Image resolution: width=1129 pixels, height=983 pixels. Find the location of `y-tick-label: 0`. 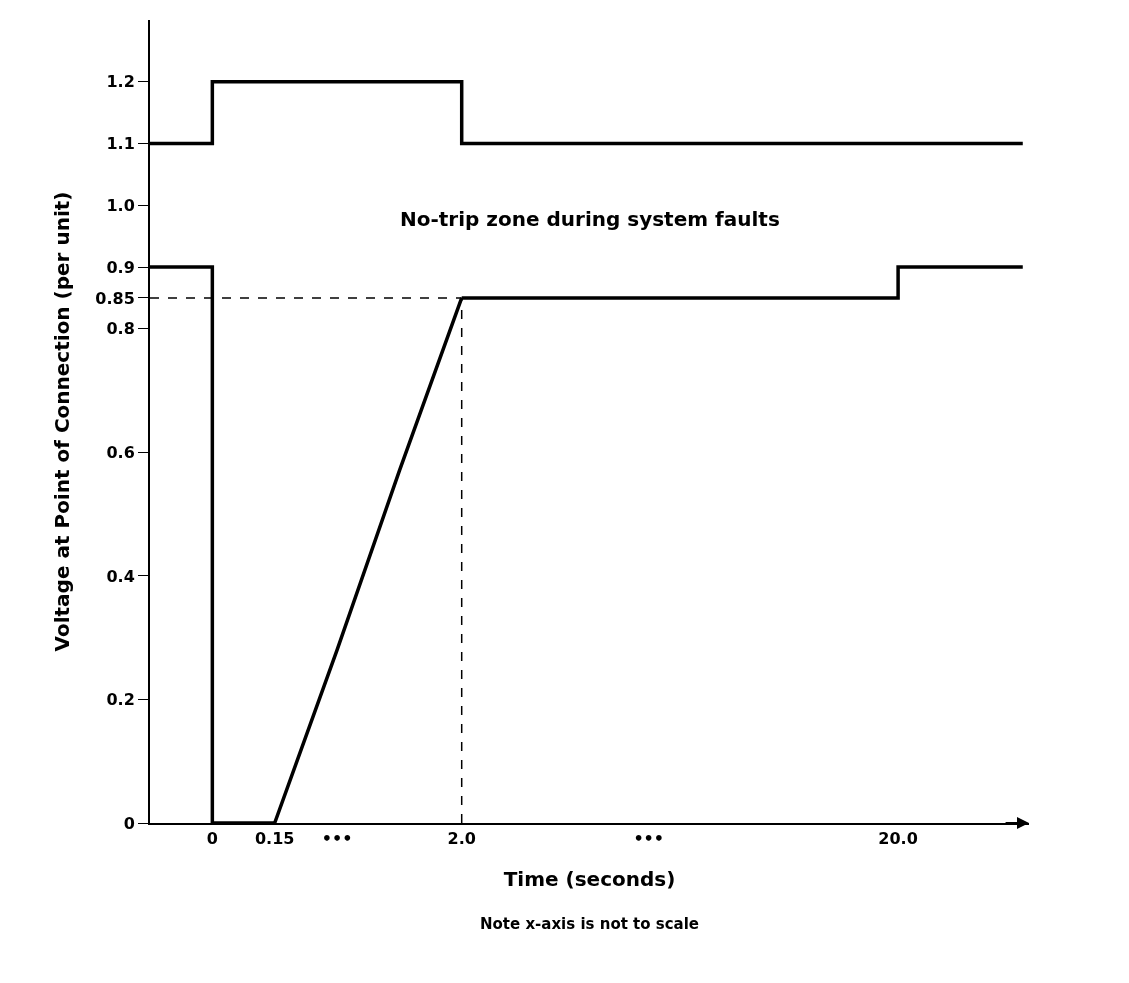

y-tick-label: 0 is located at coordinates (129, 823).